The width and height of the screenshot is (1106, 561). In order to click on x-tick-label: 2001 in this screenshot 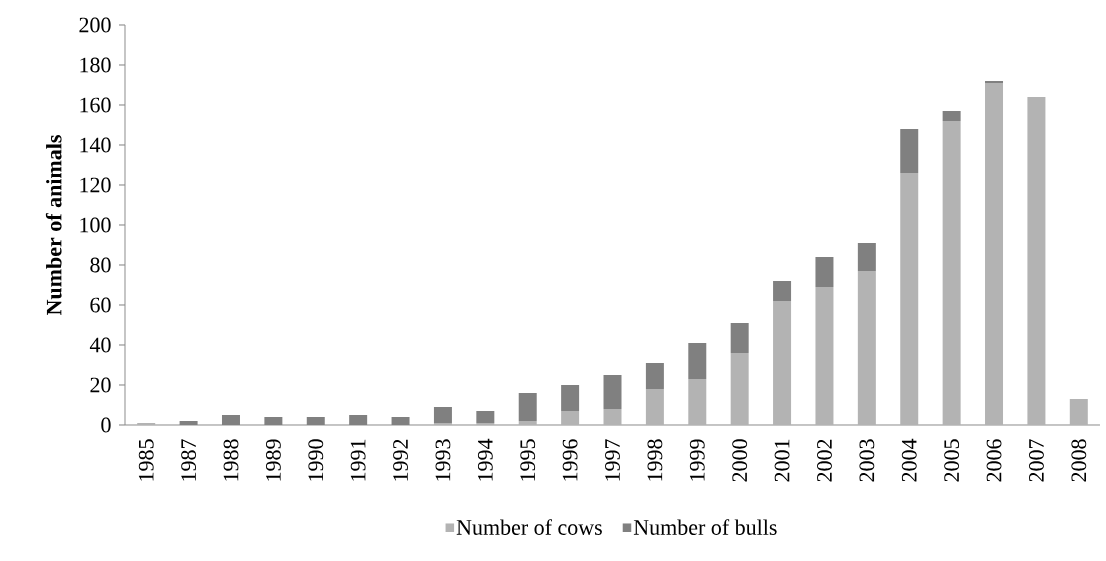, I will do `click(782, 460)`.